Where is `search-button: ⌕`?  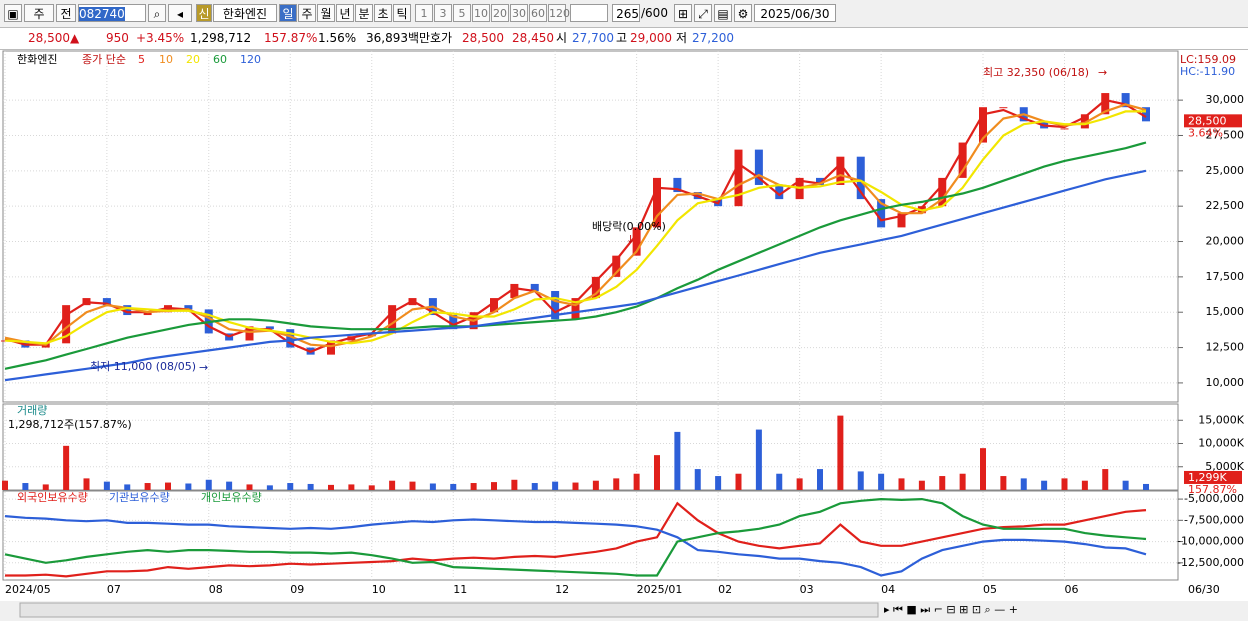
search-button: ⌕ is located at coordinates (157, 13).